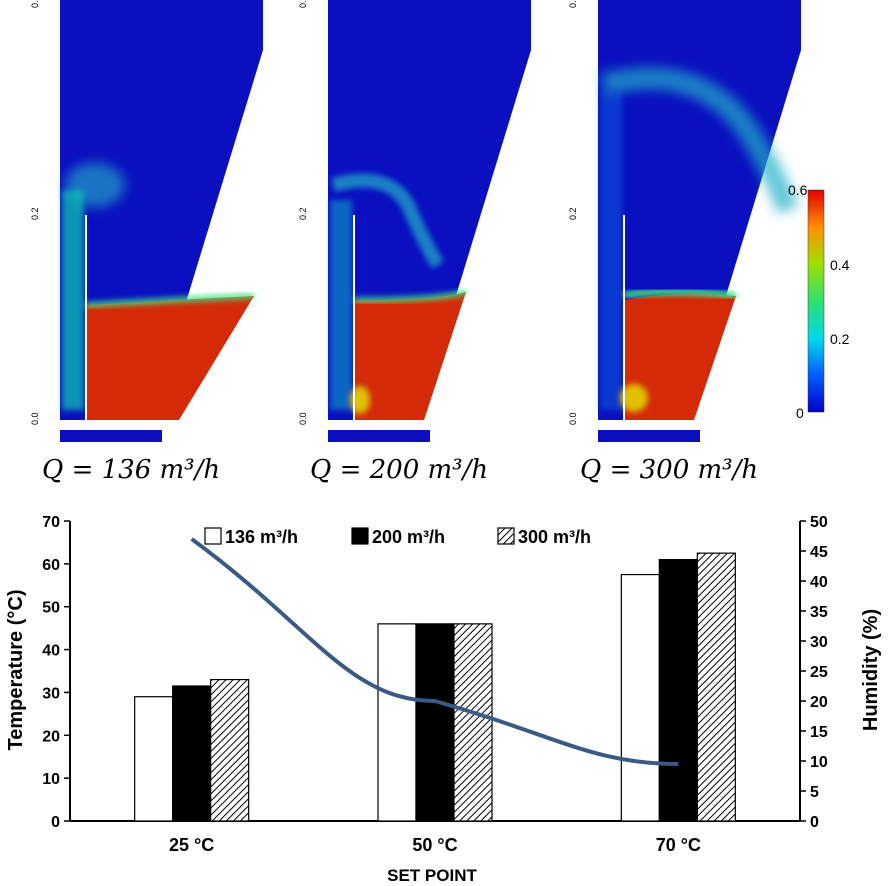  Describe the element at coordinates (432, 875) in the screenshot. I see `x-axis-title: SET POINT` at that location.